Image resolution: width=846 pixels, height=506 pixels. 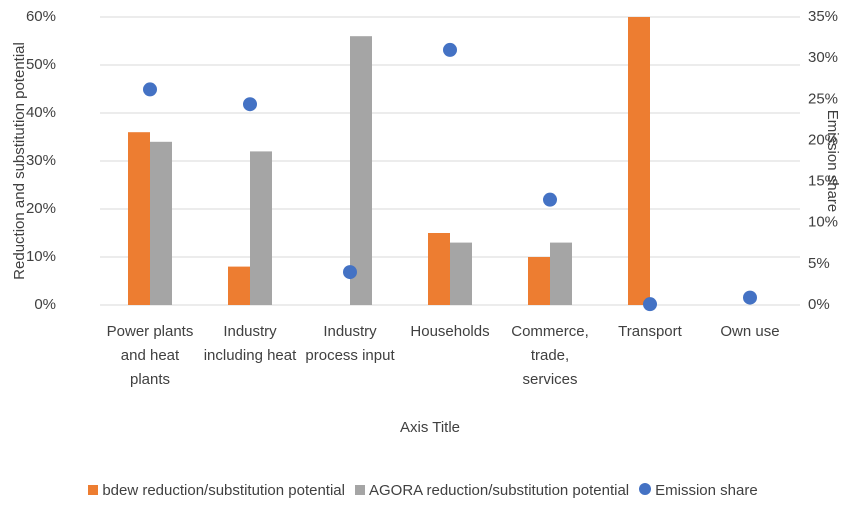 I want to click on legend-item: bdew reduction/substitution potential, so click(x=216, y=490).